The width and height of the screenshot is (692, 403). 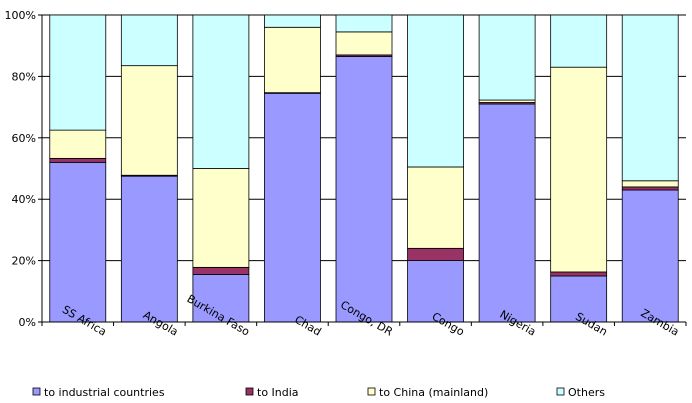 I want to click on y-tick-label: 20%, so click(x=24, y=261).